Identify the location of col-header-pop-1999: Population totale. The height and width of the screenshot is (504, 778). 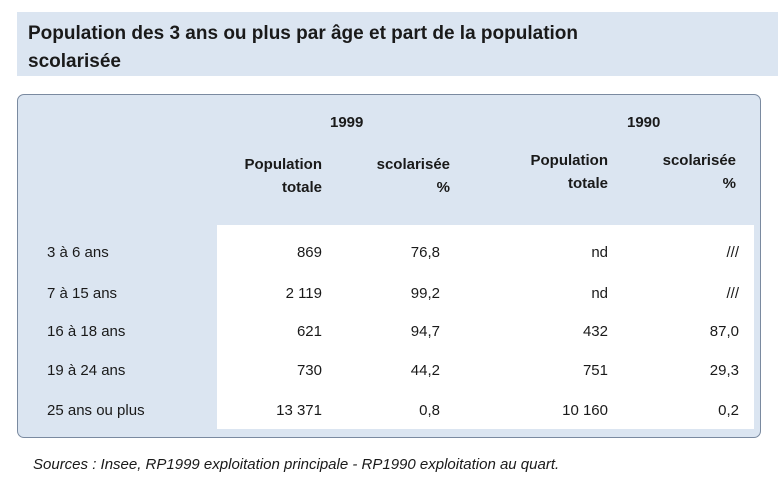
(272, 176).